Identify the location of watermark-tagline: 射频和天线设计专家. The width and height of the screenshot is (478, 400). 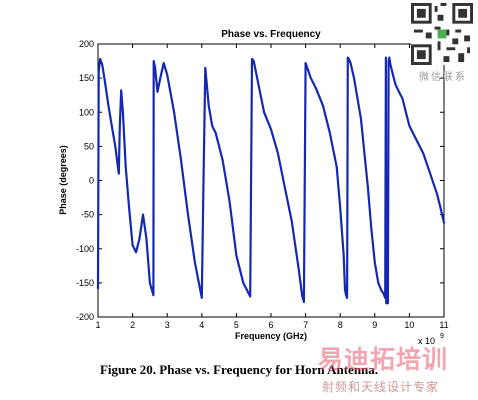
(381, 387).